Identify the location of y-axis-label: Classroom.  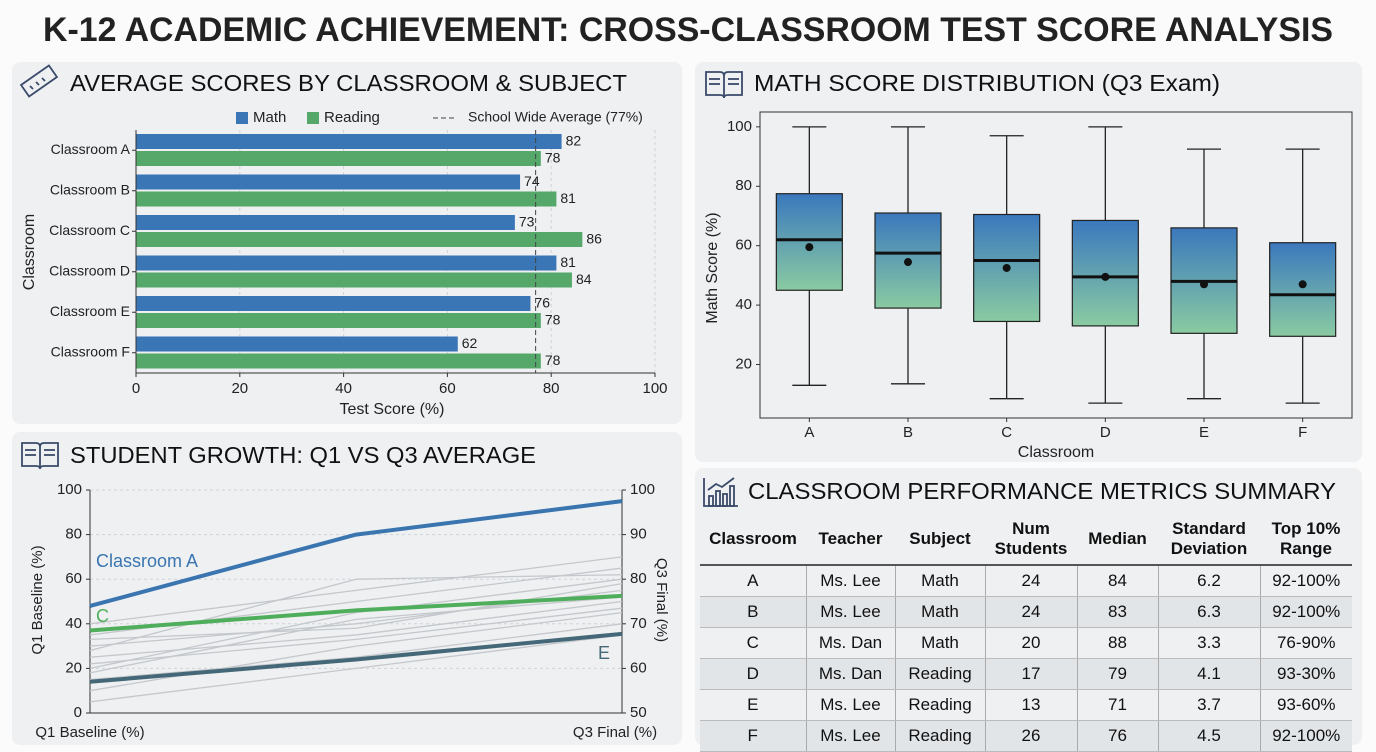
(29, 252).